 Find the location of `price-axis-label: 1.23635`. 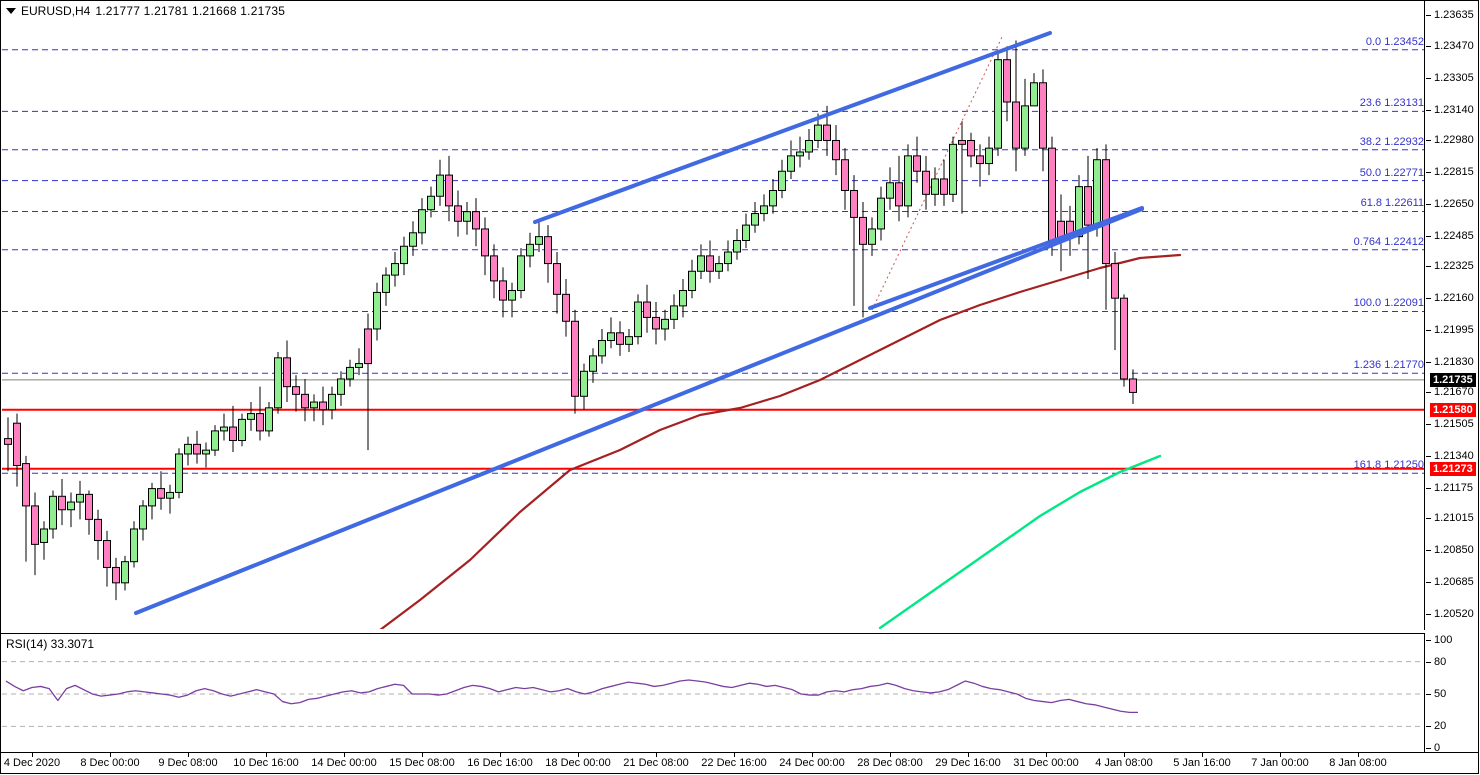

price-axis-label: 1.23635 is located at coordinates (1454, 14).